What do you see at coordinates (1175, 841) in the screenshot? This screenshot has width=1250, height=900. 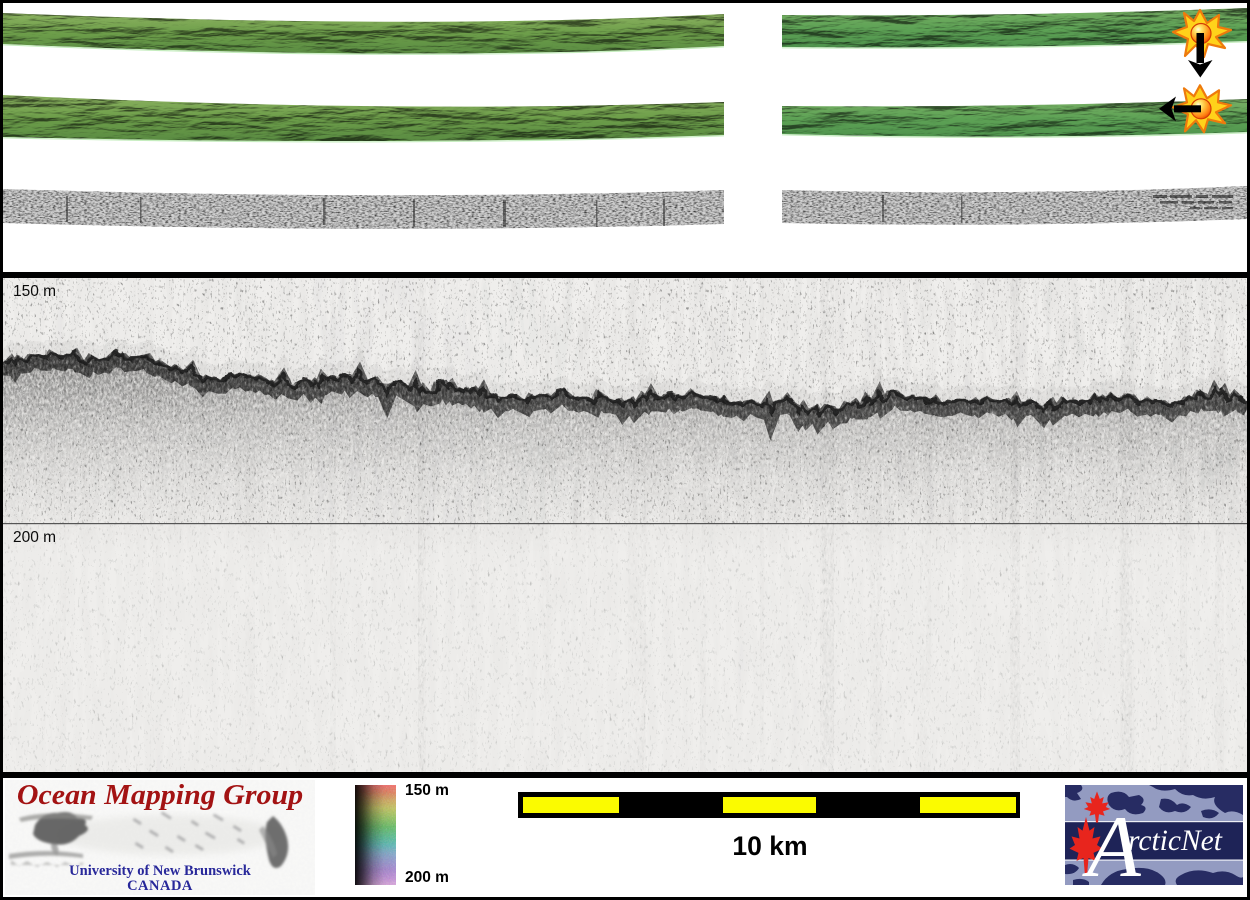 I see `svg-text: rcticNet` at bounding box center [1175, 841].